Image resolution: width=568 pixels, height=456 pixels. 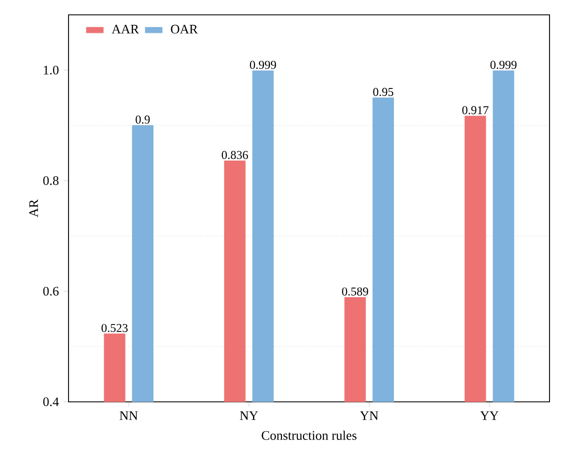 I want to click on x-tick-label: YY, so click(x=489, y=415).